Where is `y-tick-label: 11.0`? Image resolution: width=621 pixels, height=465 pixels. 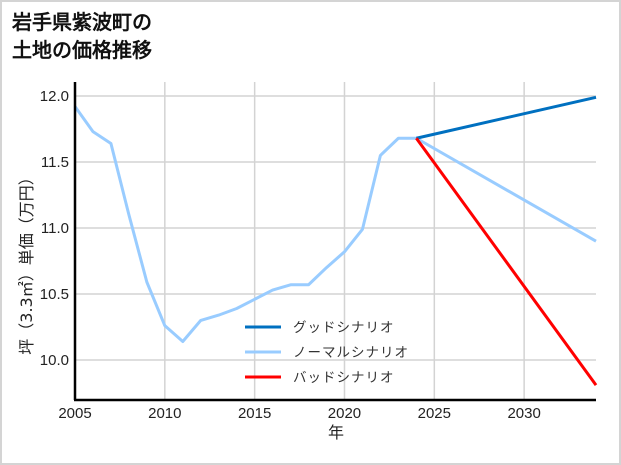
y-tick-label: 11.0 is located at coordinates (55, 228).